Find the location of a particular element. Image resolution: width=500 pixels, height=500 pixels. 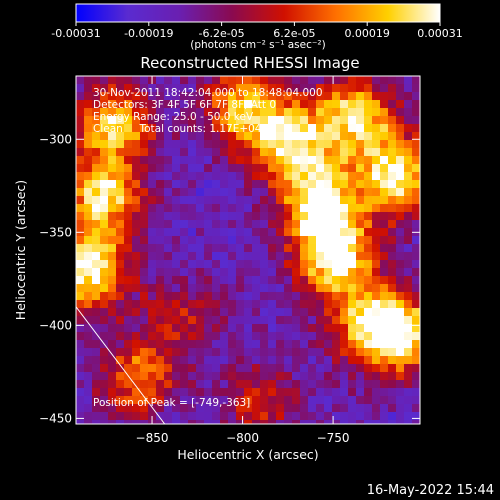

peak-position-label: Position of Peak = [-749,-363] is located at coordinates (171, 403).